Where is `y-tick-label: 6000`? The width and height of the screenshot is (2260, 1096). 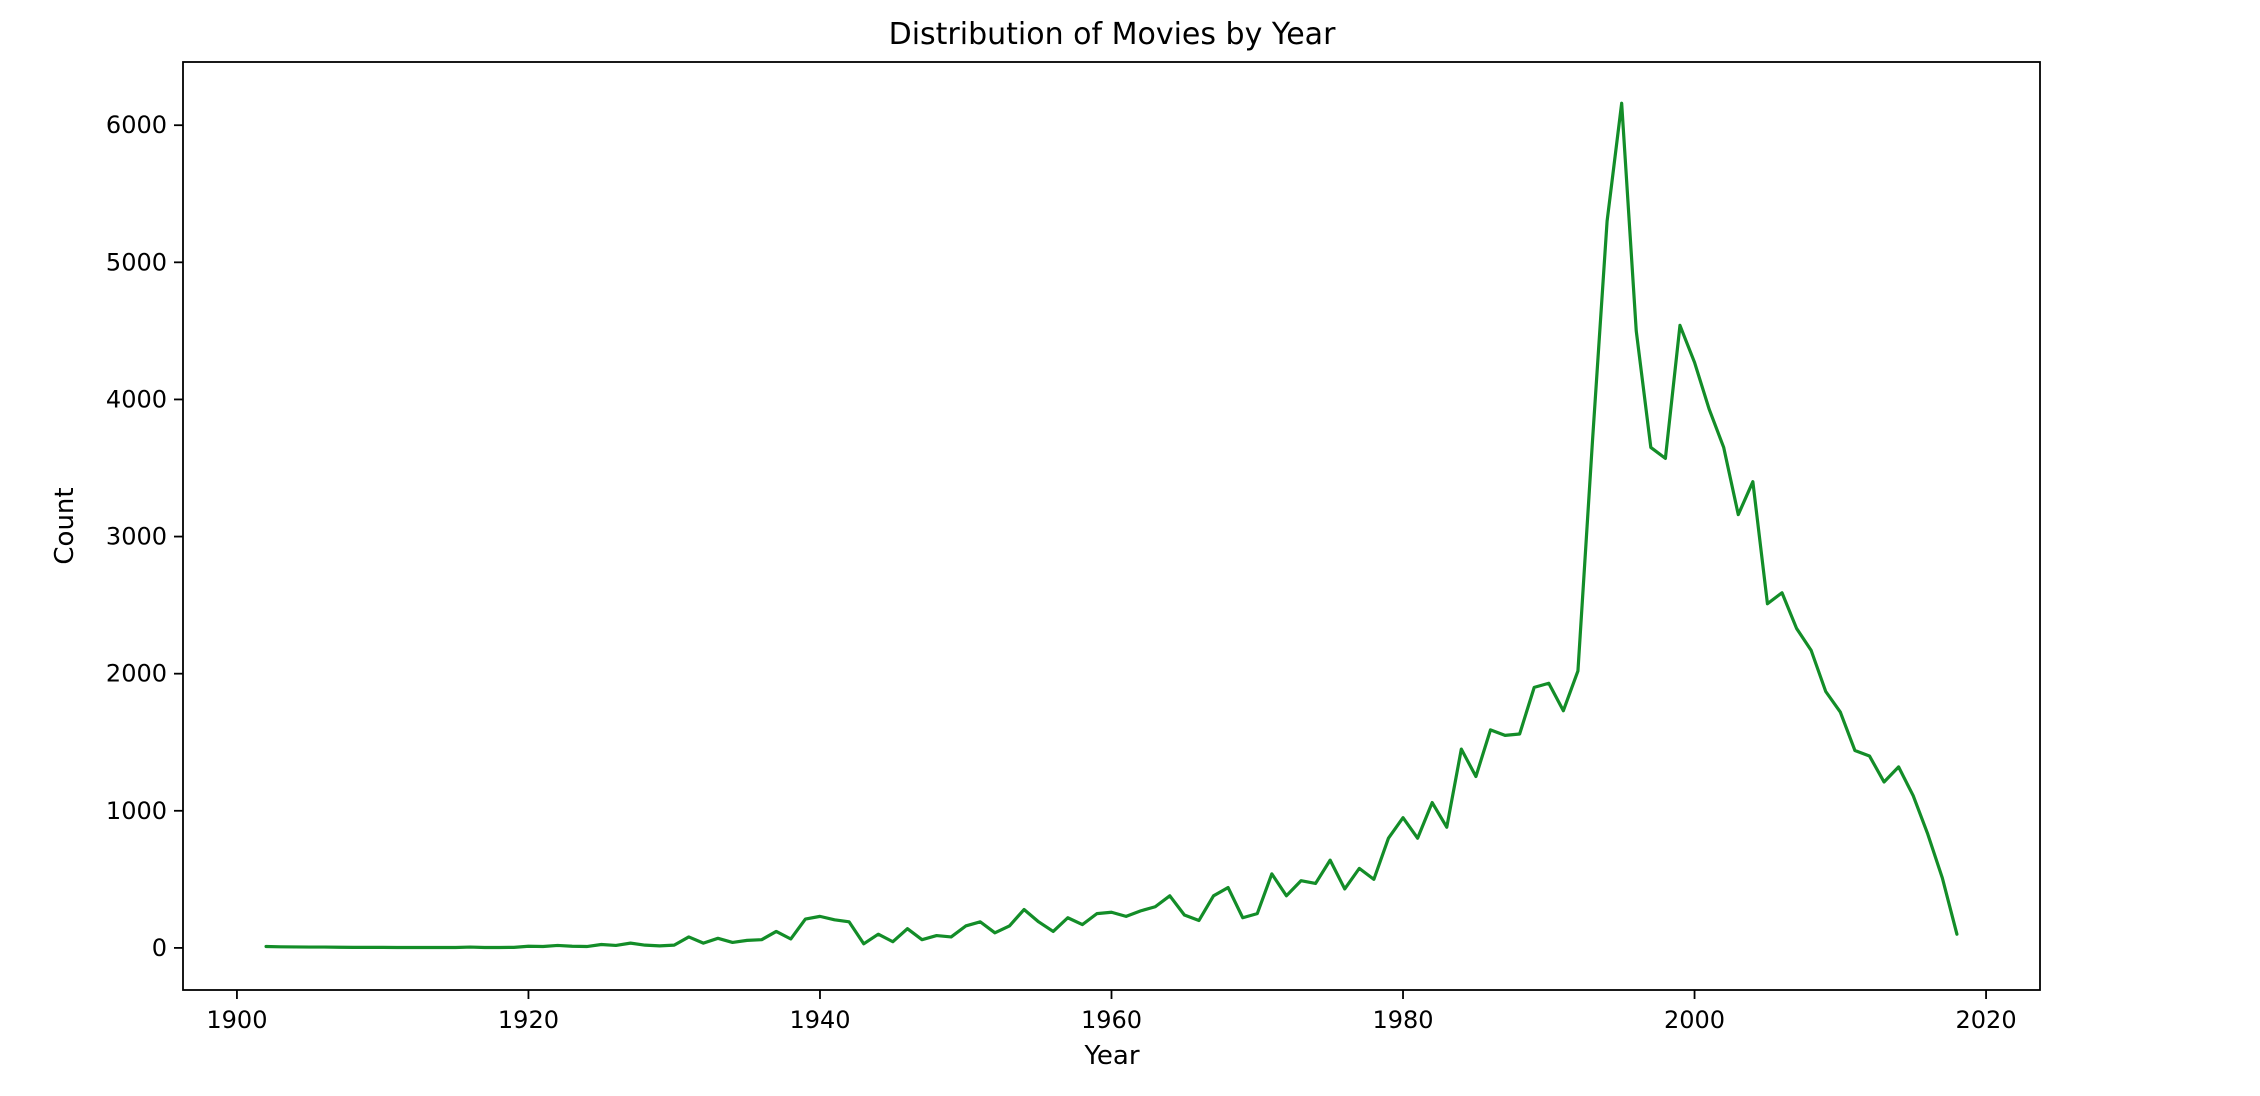 y-tick-label: 6000 is located at coordinates (136, 125).